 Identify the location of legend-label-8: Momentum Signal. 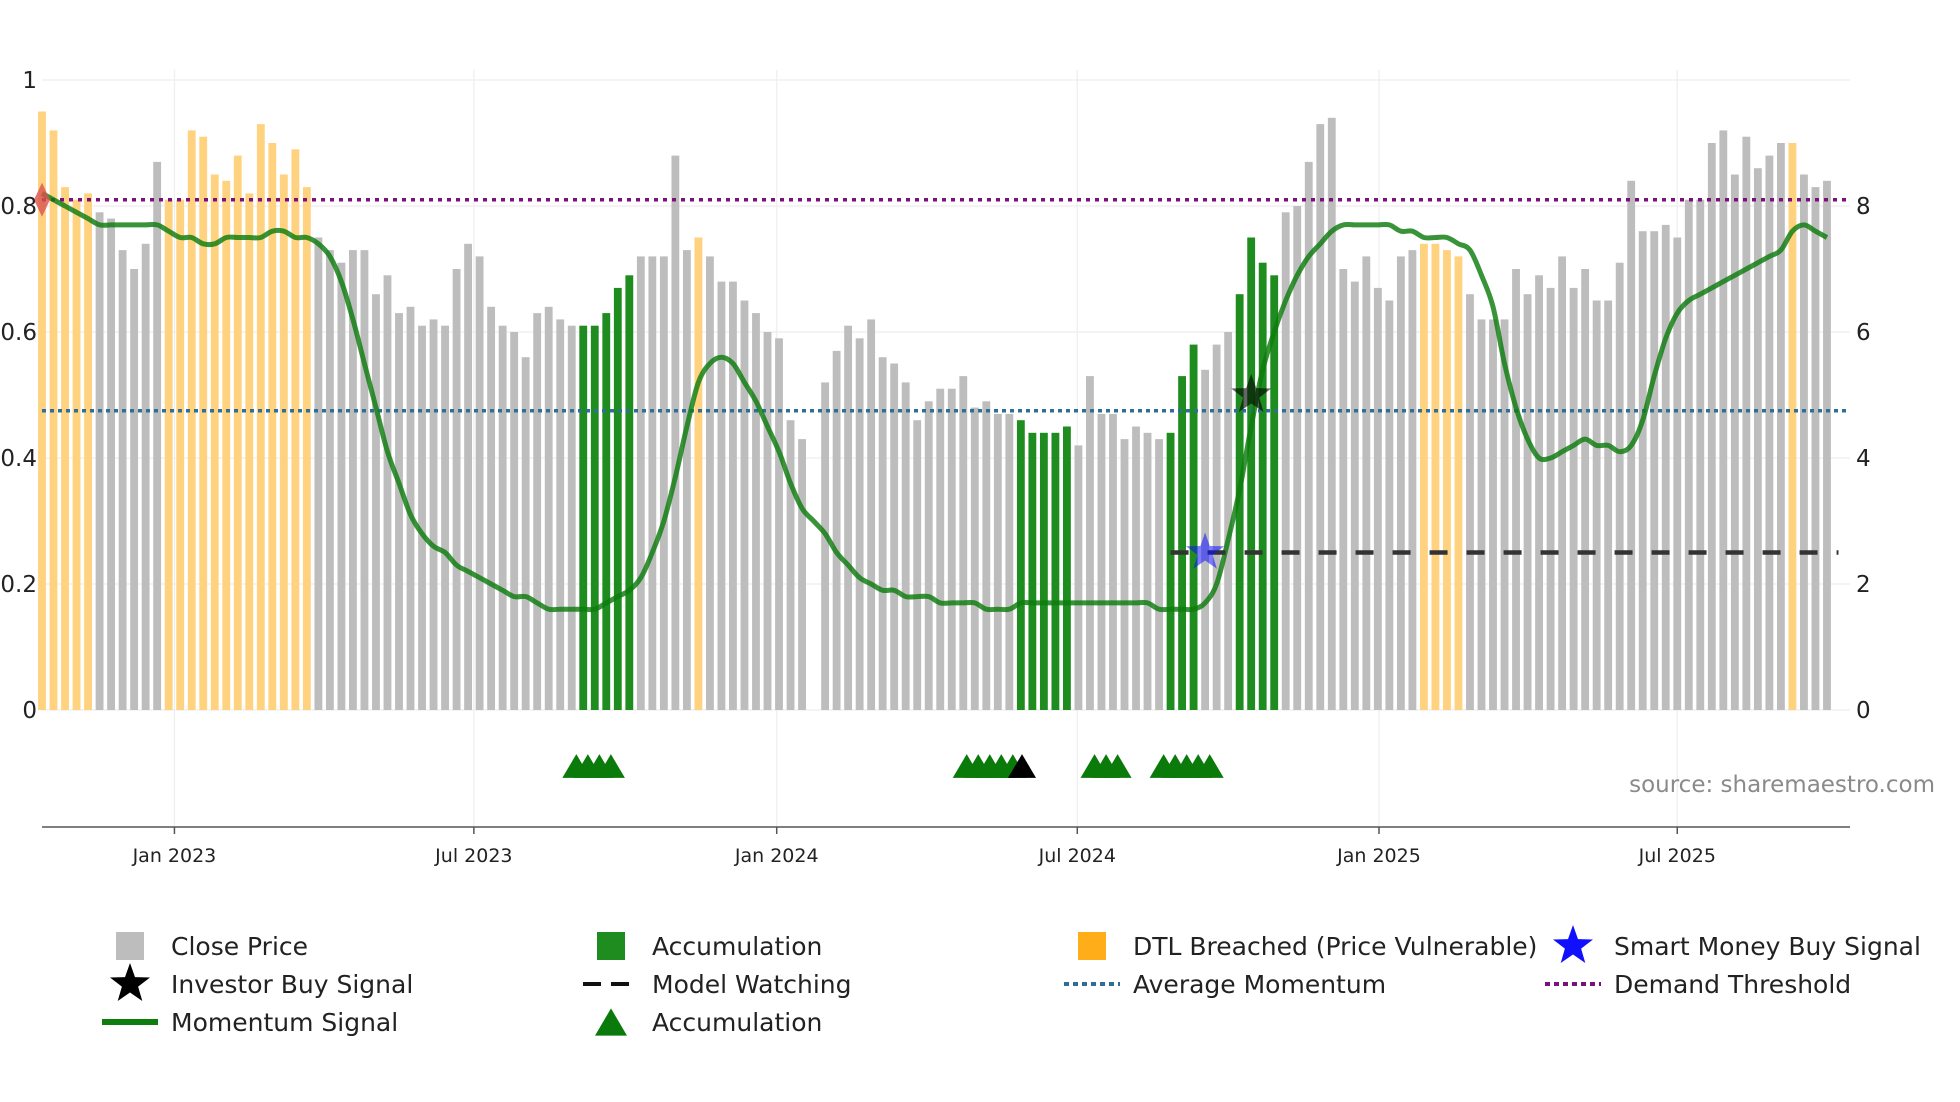
(284, 1022).